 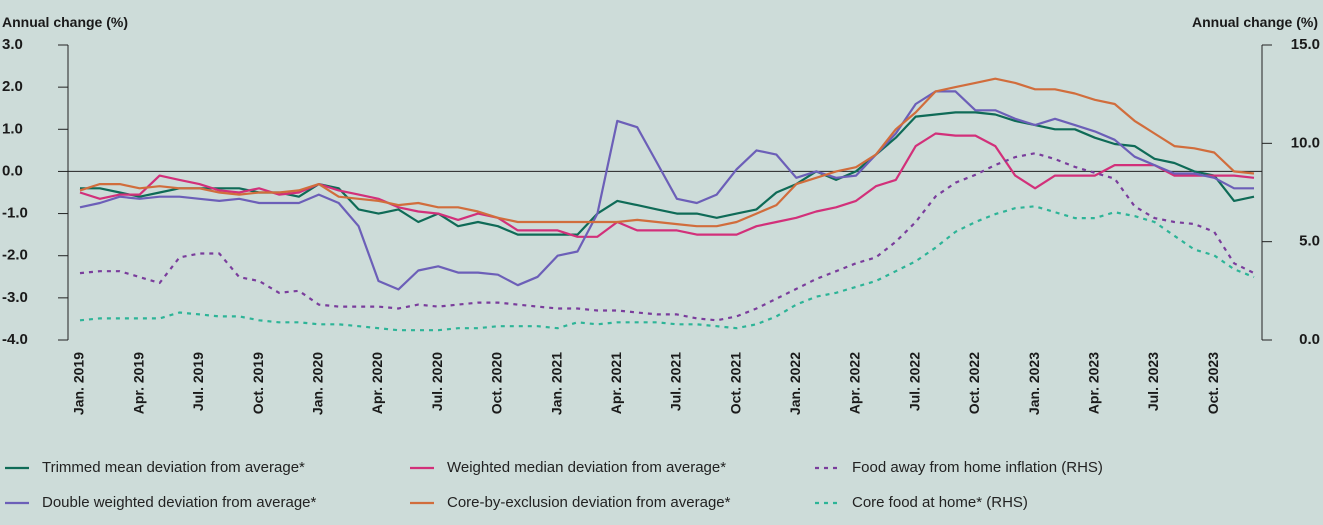 I want to click on y2-axis-title: Annual change (%), so click(x=1255, y=22).